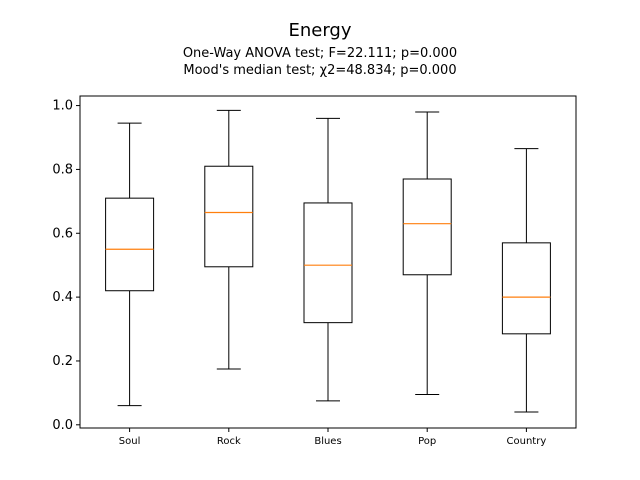 Image resolution: width=640 pixels, height=480 pixels. Describe the element at coordinates (327, 441) in the screenshot. I see `x-tick-label-blues: Blues` at that location.